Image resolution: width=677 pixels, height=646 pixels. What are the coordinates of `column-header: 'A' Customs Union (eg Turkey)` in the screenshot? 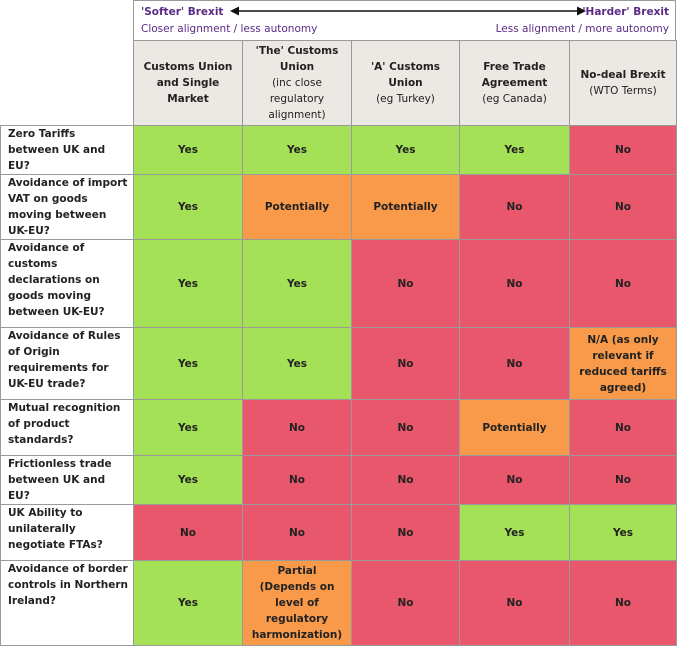 It's located at (405, 83).